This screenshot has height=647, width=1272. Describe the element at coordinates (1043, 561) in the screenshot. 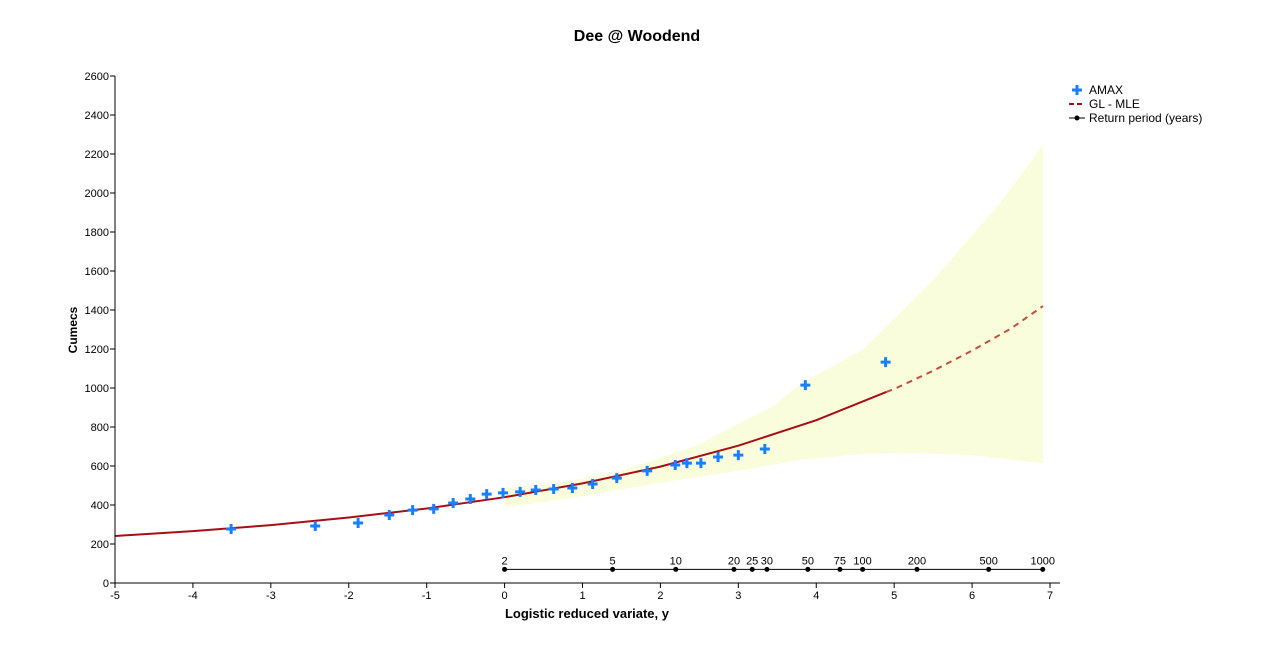

I see `return-period-label: 1000` at that location.